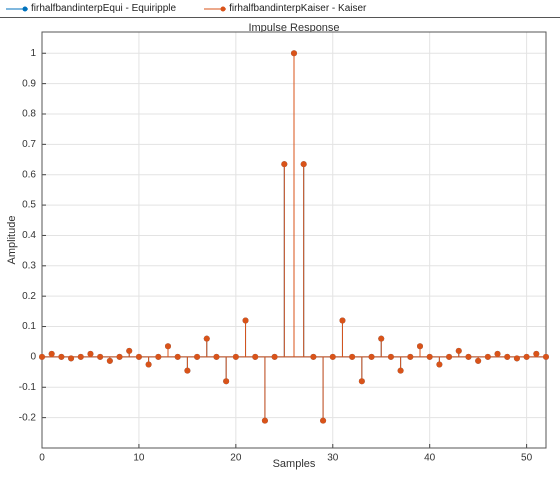 This screenshot has width=560, height=477. I want to click on x-tick-label: 40, so click(430, 458).